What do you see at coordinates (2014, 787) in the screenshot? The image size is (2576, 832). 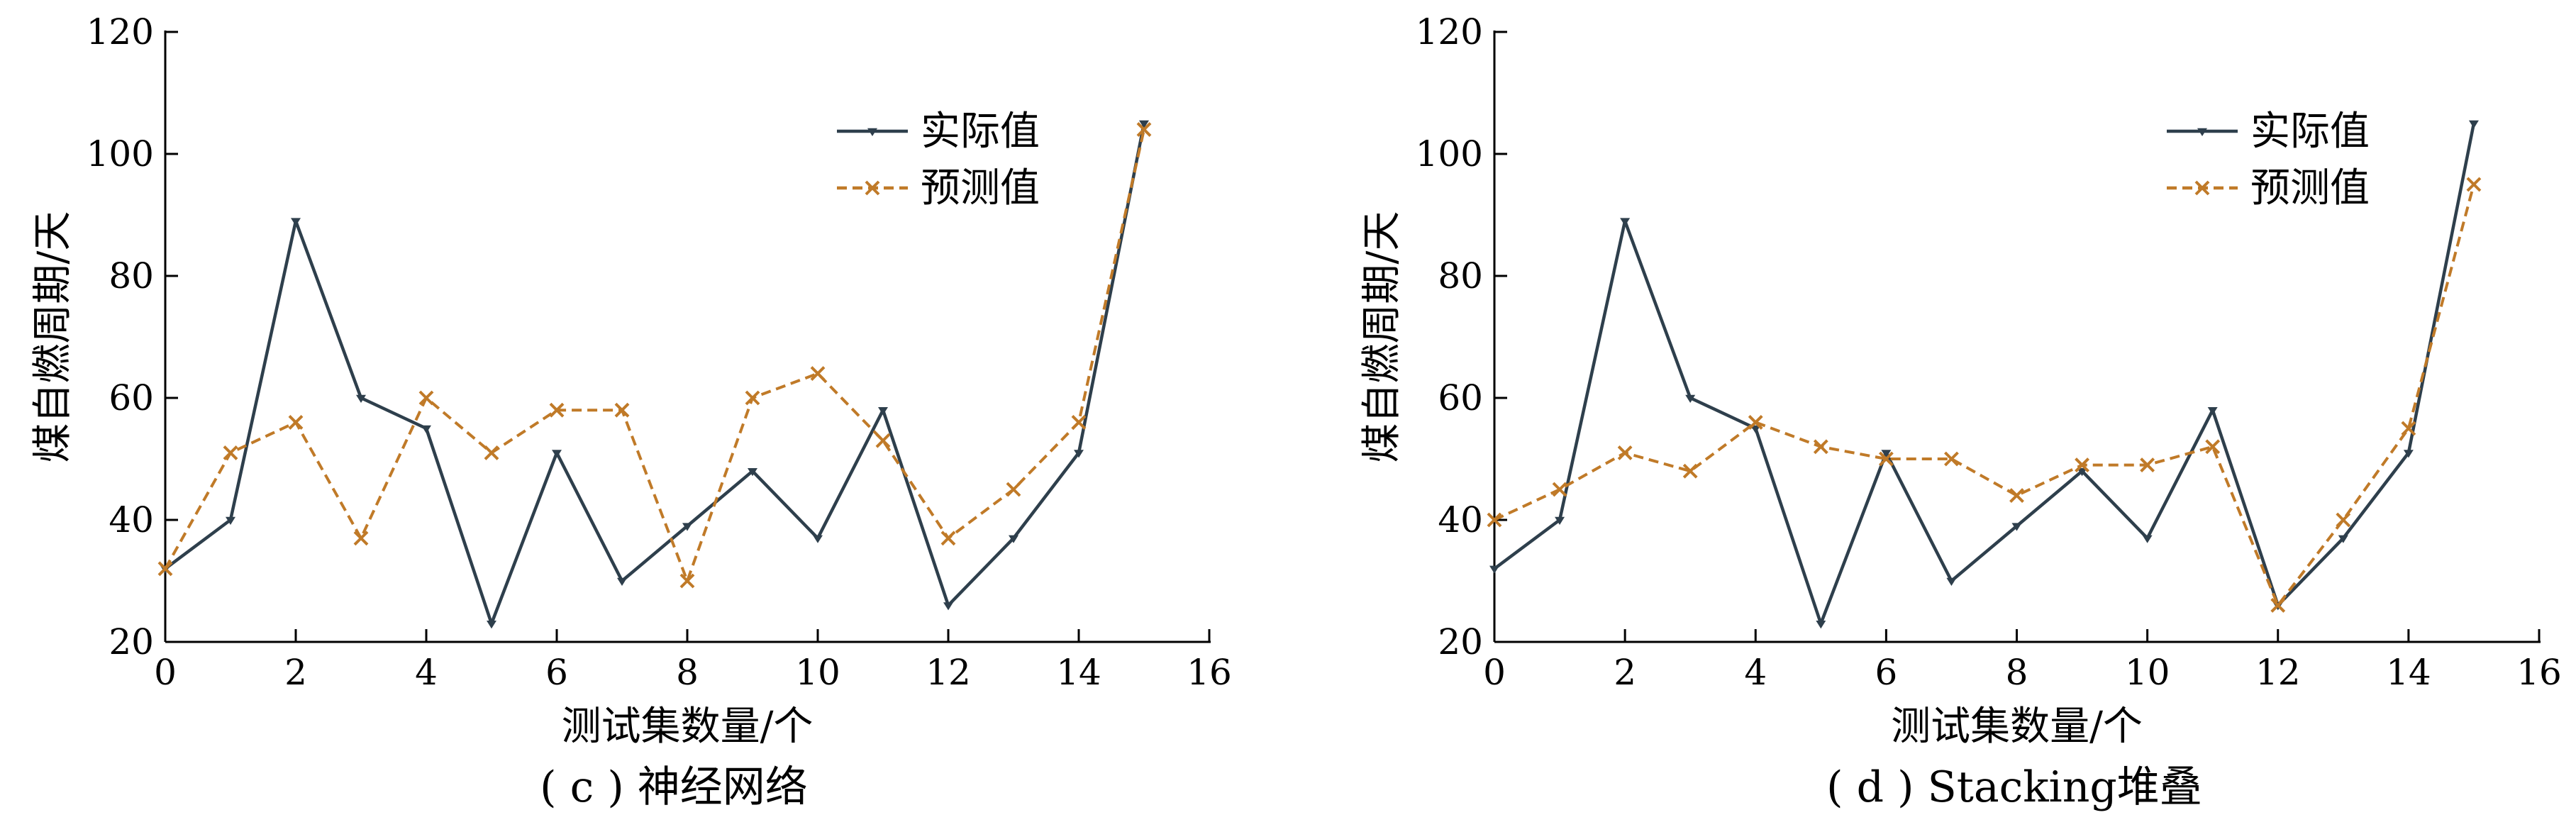 I see `panel-caption: ( d ) Stacking堆叠` at bounding box center [2014, 787].